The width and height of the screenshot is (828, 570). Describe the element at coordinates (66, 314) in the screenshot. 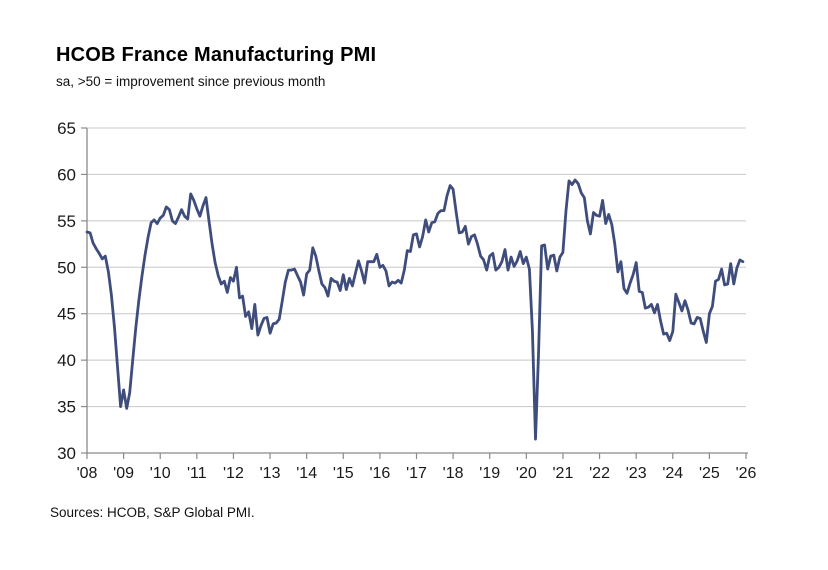

I see `y-tick-label: 45` at that location.